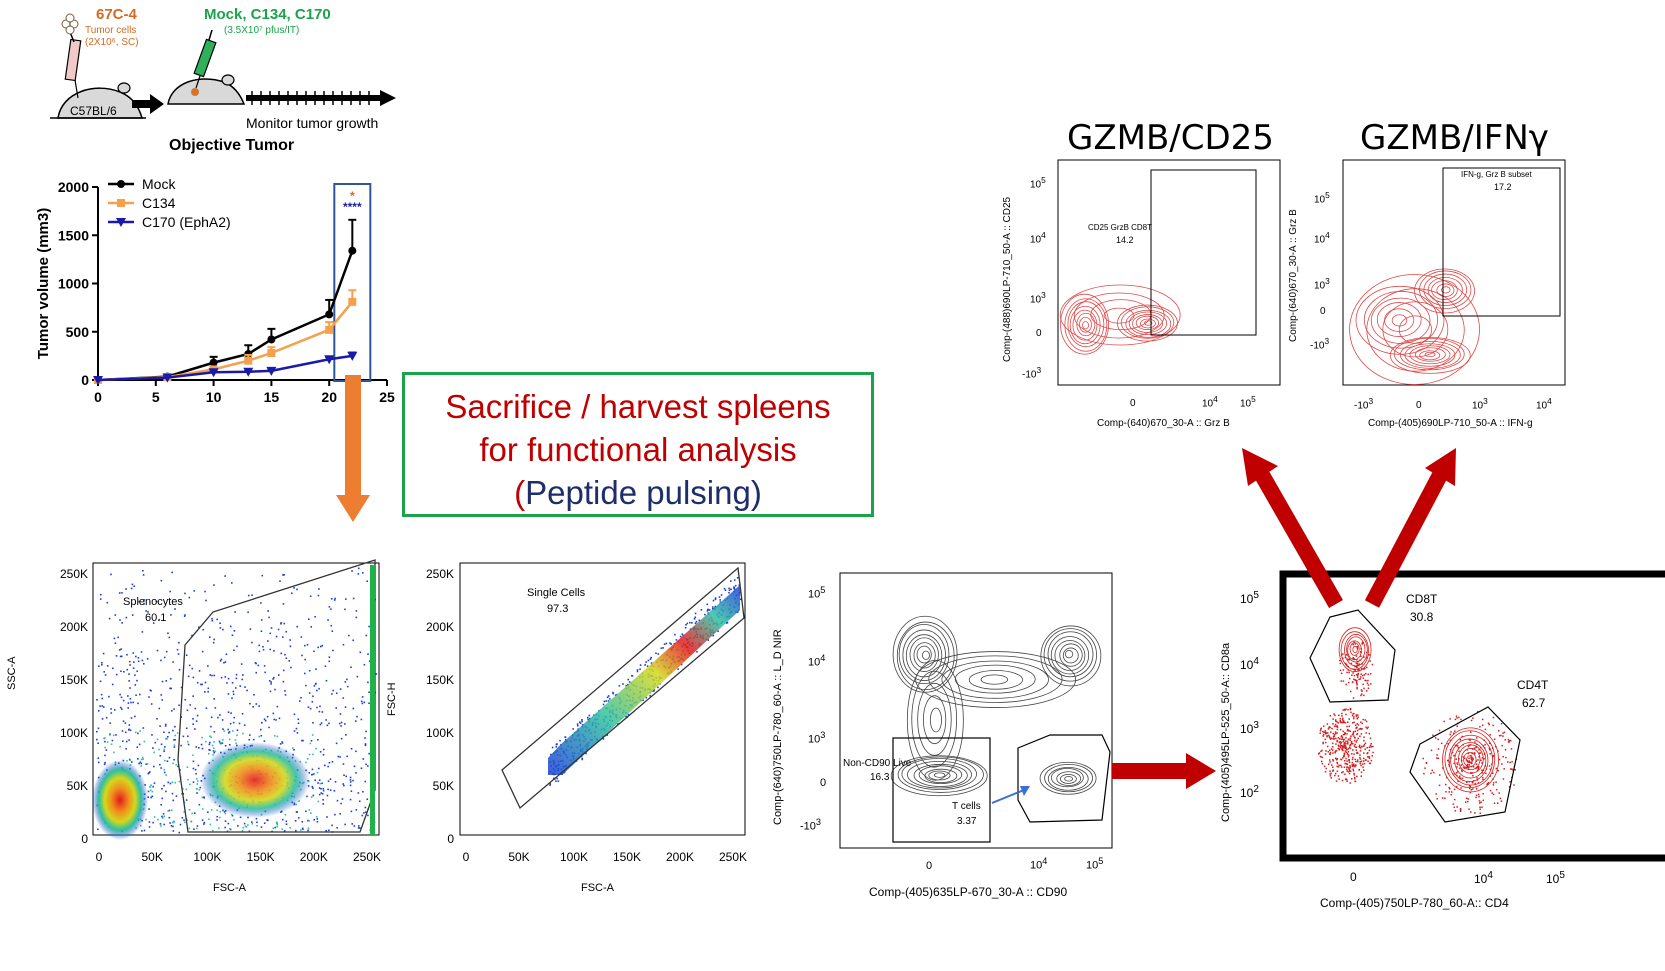 The width and height of the screenshot is (1665, 971). Describe the element at coordinates (116, 14) in the screenshot. I see `cell-line-label: 67C-4` at that location.